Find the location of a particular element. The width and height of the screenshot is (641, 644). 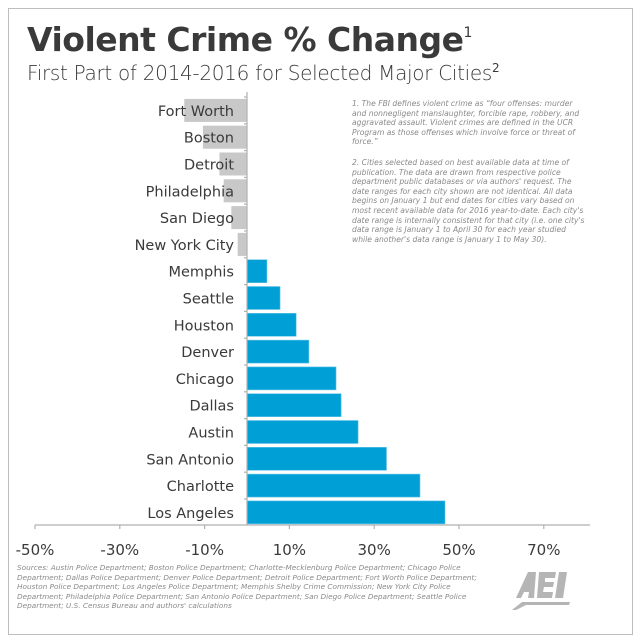

bar-san-diego is located at coordinates (239, 218).